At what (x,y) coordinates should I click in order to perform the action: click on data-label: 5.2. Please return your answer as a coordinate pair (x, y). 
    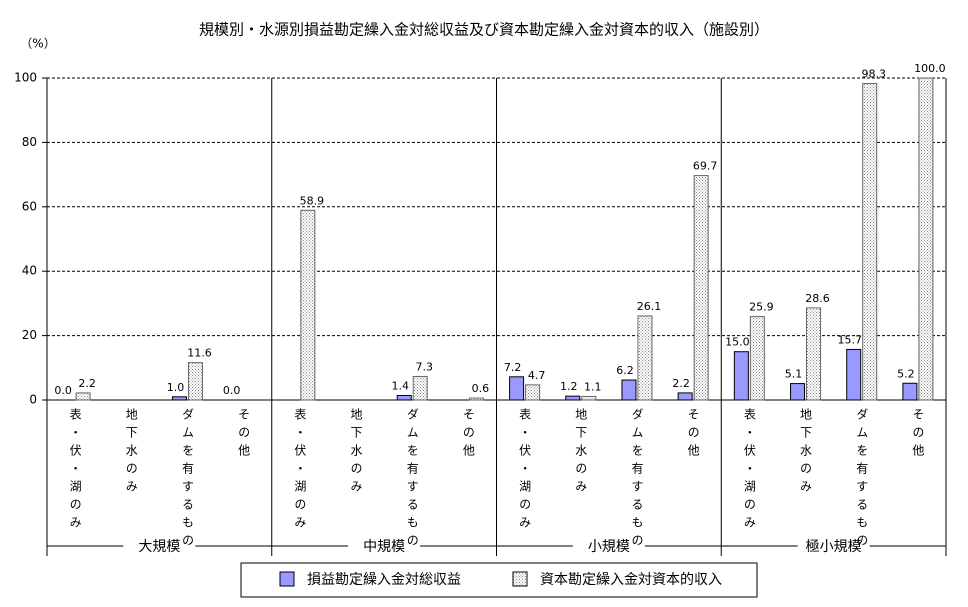
    Looking at the image, I should click on (906, 373).